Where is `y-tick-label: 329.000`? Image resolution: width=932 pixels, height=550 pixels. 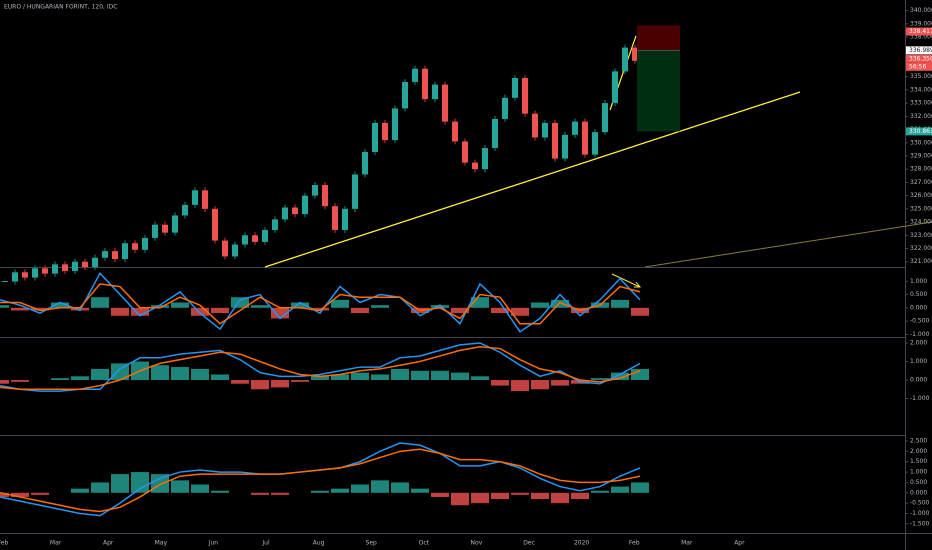
y-tick-label: 329.000 is located at coordinates (921, 155).